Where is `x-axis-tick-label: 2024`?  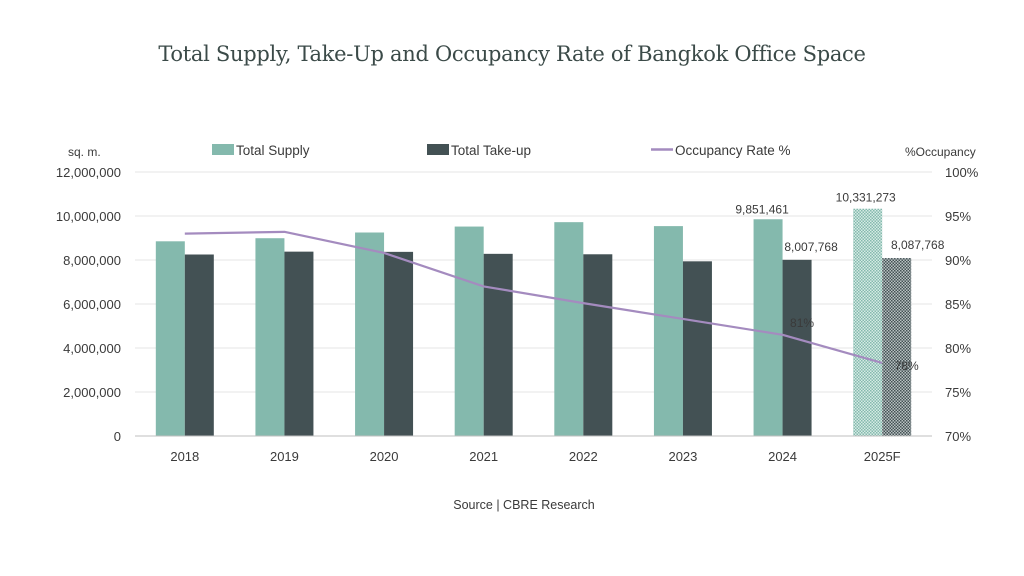 x-axis-tick-label: 2024 is located at coordinates (782, 456).